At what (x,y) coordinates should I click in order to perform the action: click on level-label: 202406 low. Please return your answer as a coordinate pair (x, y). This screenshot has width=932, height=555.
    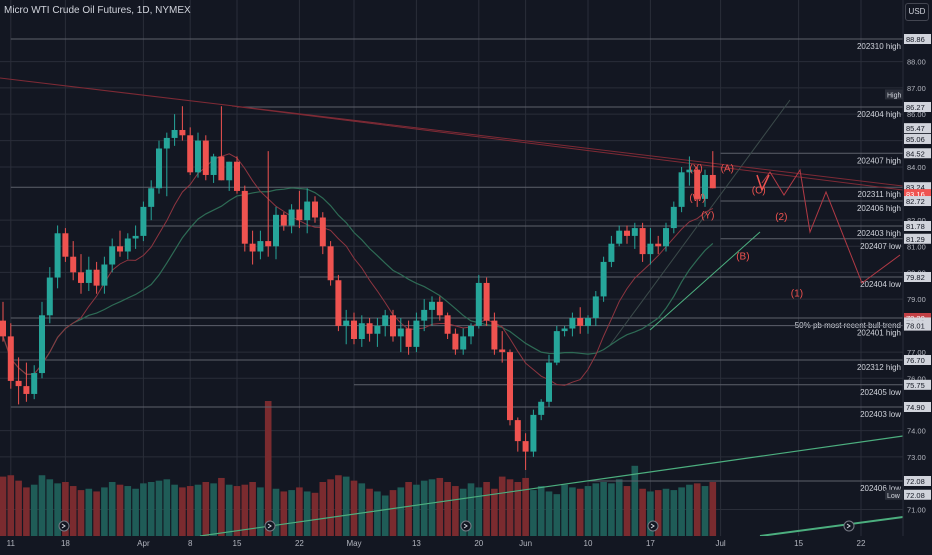
    Looking at the image, I should click on (880, 488).